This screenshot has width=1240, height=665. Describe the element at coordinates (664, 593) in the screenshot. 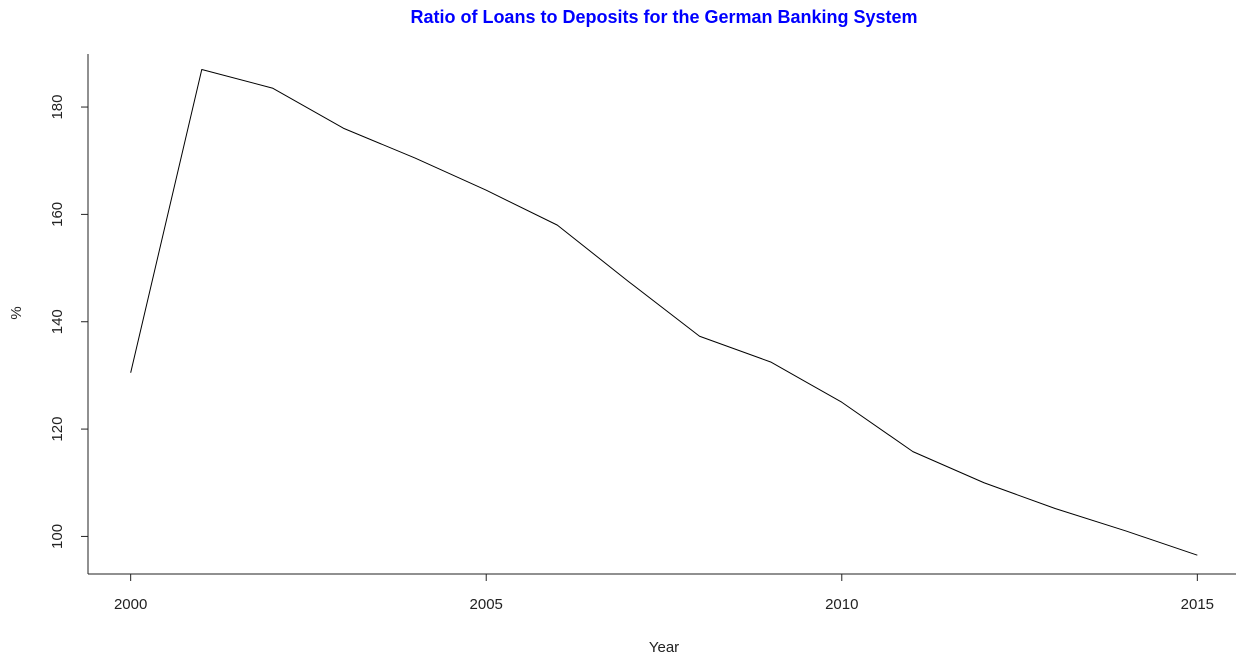

I see `x-axis-ticks: 2000 2005 2010 2015` at that location.